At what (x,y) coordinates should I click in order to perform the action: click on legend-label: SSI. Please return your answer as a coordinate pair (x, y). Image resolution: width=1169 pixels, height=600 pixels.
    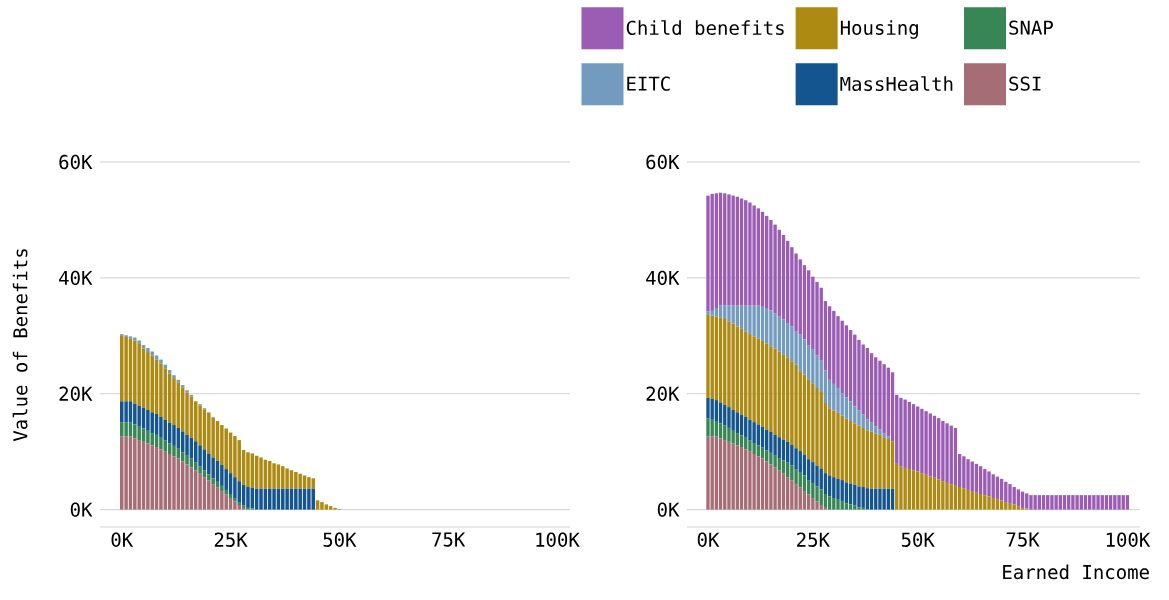
    Looking at the image, I should click on (1025, 83).